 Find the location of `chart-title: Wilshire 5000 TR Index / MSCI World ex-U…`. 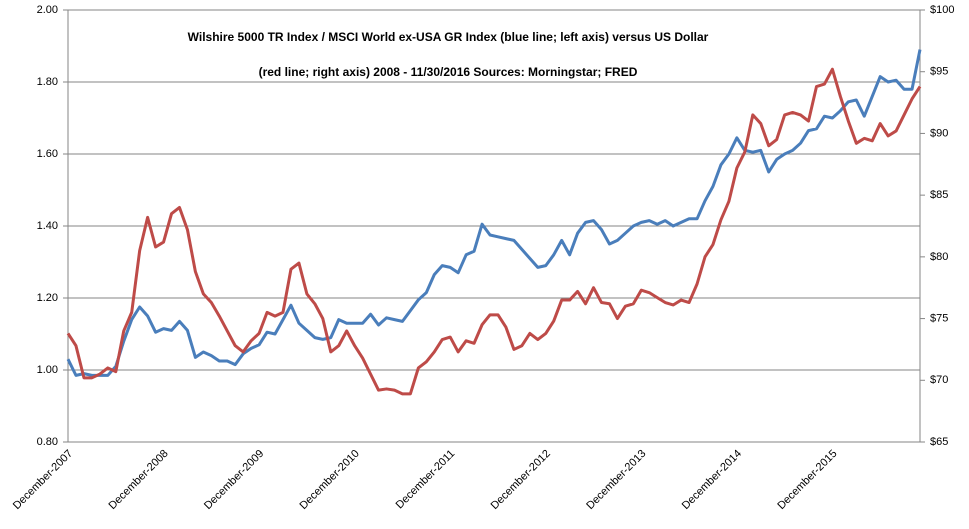

chart-title: Wilshire 5000 TR Index / MSCI World ex-U… is located at coordinates (448, 37).